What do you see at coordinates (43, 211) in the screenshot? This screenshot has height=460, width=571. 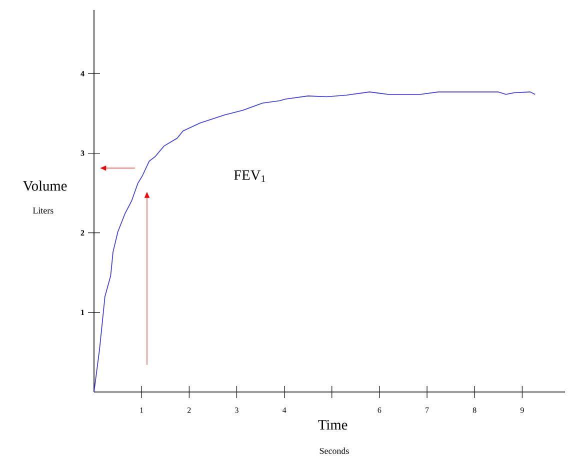 I see `text: Liters` at bounding box center [43, 211].